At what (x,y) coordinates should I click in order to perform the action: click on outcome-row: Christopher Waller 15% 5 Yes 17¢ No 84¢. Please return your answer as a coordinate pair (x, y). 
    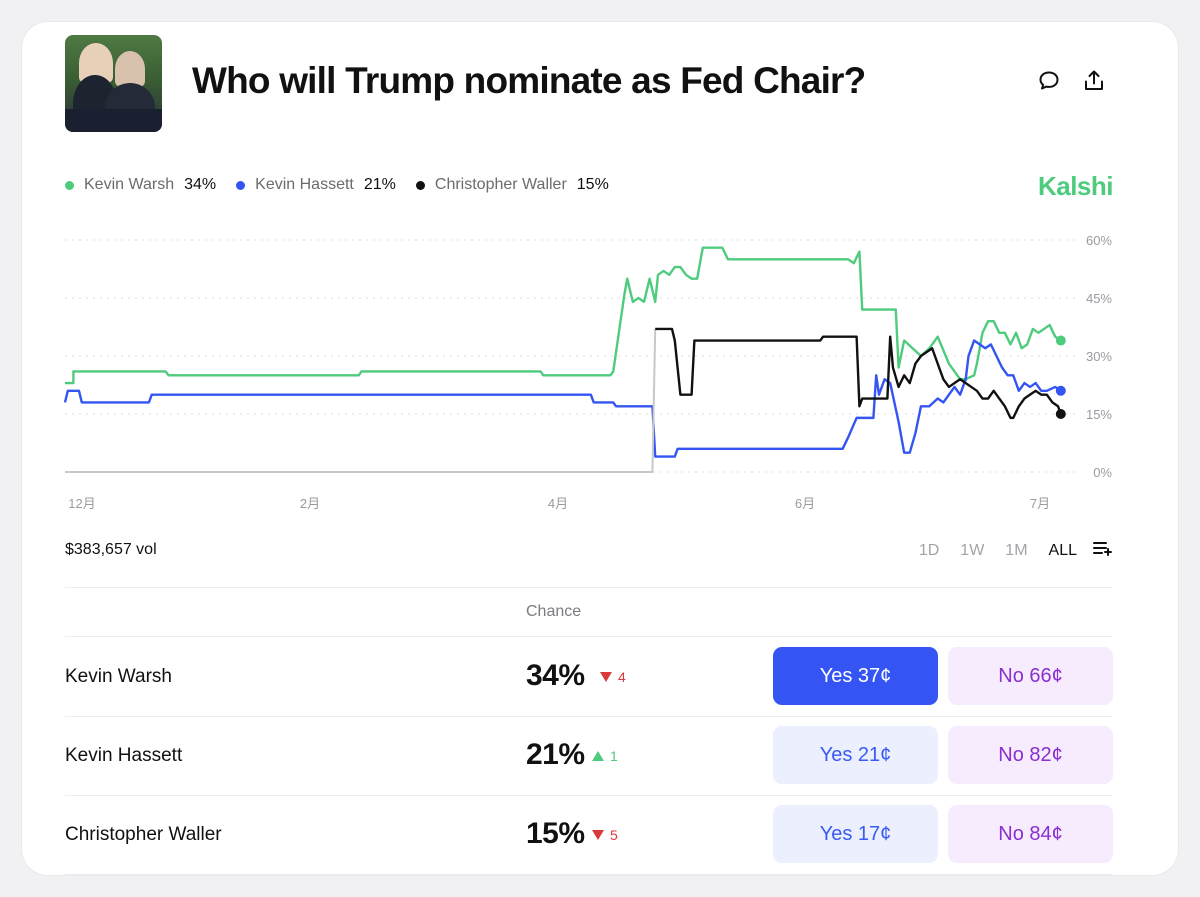
    Looking at the image, I should click on (589, 835).